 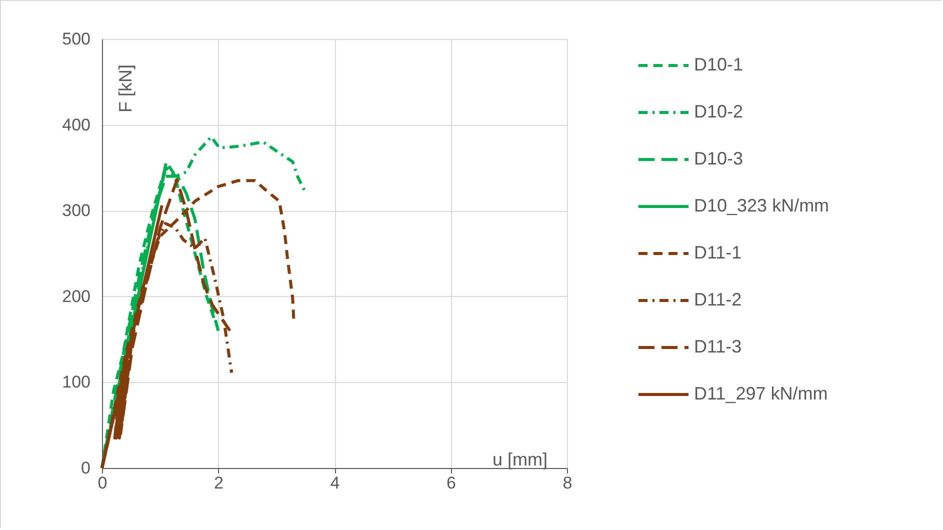 I want to click on x-tick-label: 0, so click(x=103, y=483).